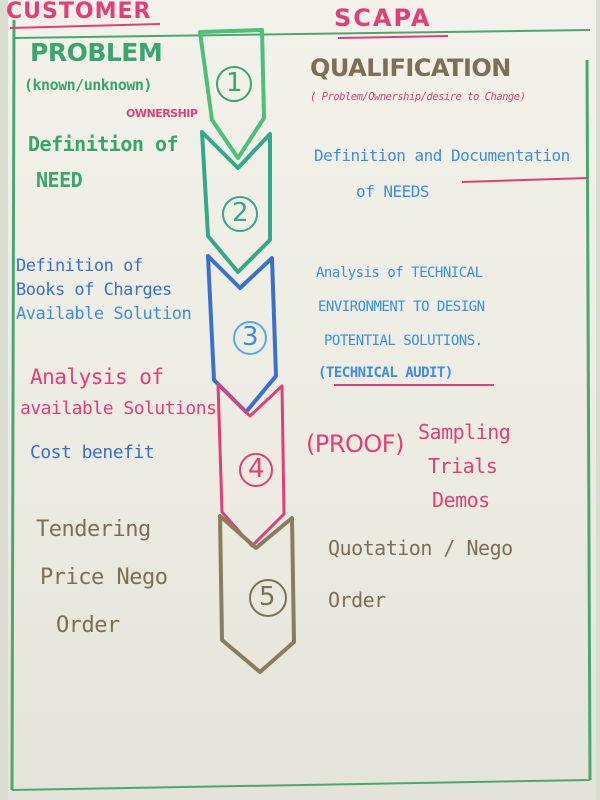 The width and height of the screenshot is (600, 800). I want to click on step-1-circle, so click(234, 84).